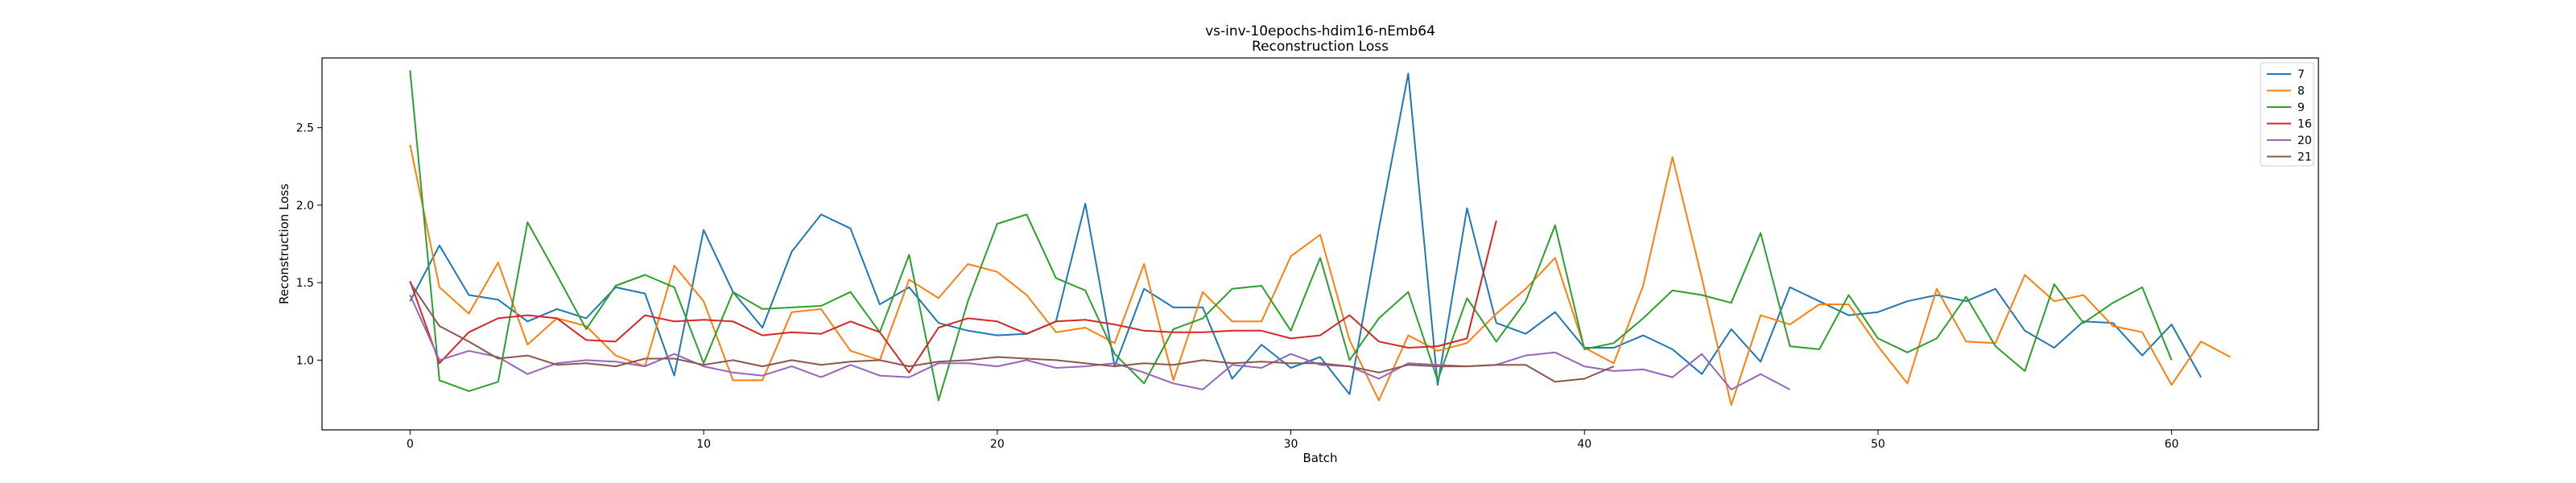 The height and width of the screenshot is (483, 2576). What do you see at coordinates (1320, 47) in the screenshot?
I see `chart-subtitle: Reconstruction Loss` at bounding box center [1320, 47].